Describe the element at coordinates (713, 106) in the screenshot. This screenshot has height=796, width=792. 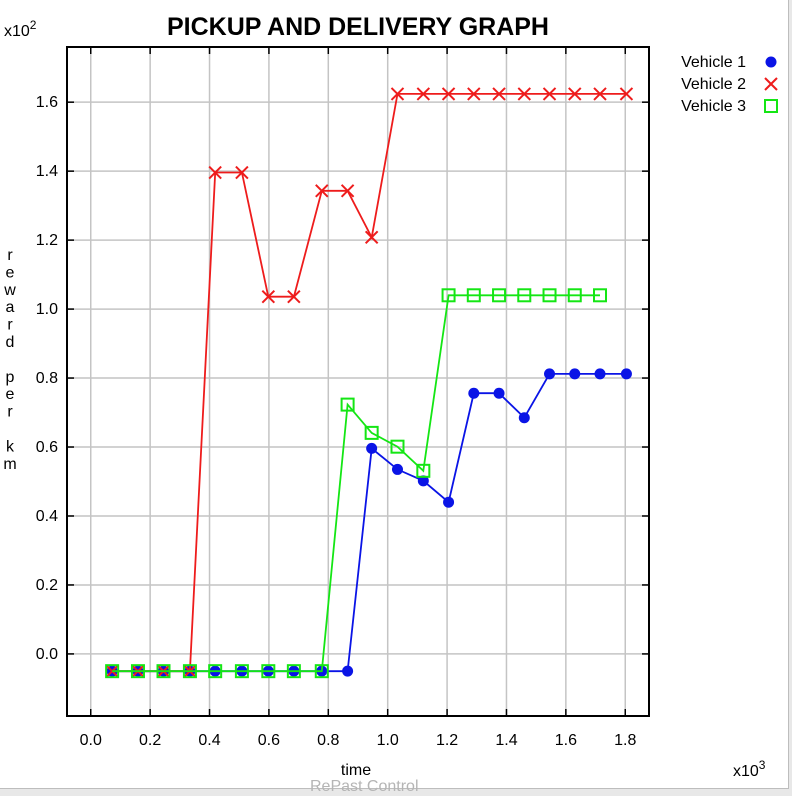
I see `legend-label-vehicle-3: Vehicle 3` at that location.